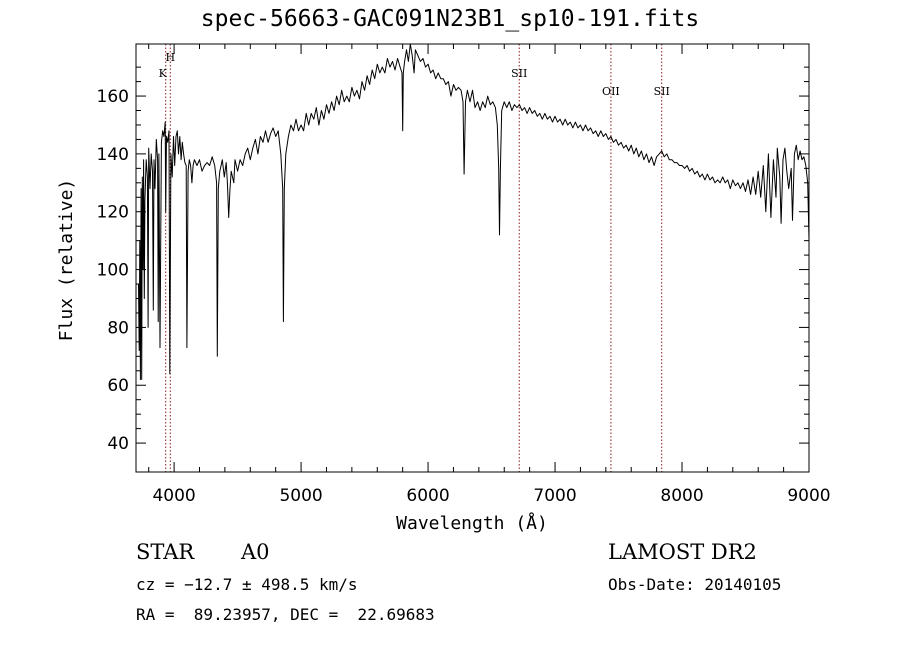 The height and width of the screenshot is (649, 900). I want to click on y-tick-label: 140, so click(113, 155).